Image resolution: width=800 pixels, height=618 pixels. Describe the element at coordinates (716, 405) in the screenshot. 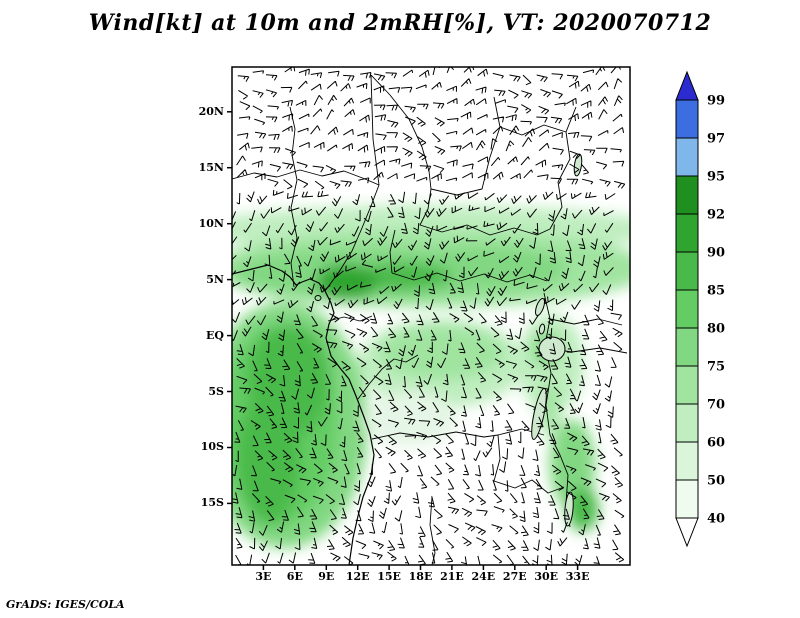

I see `colorbar-label: 70` at that location.